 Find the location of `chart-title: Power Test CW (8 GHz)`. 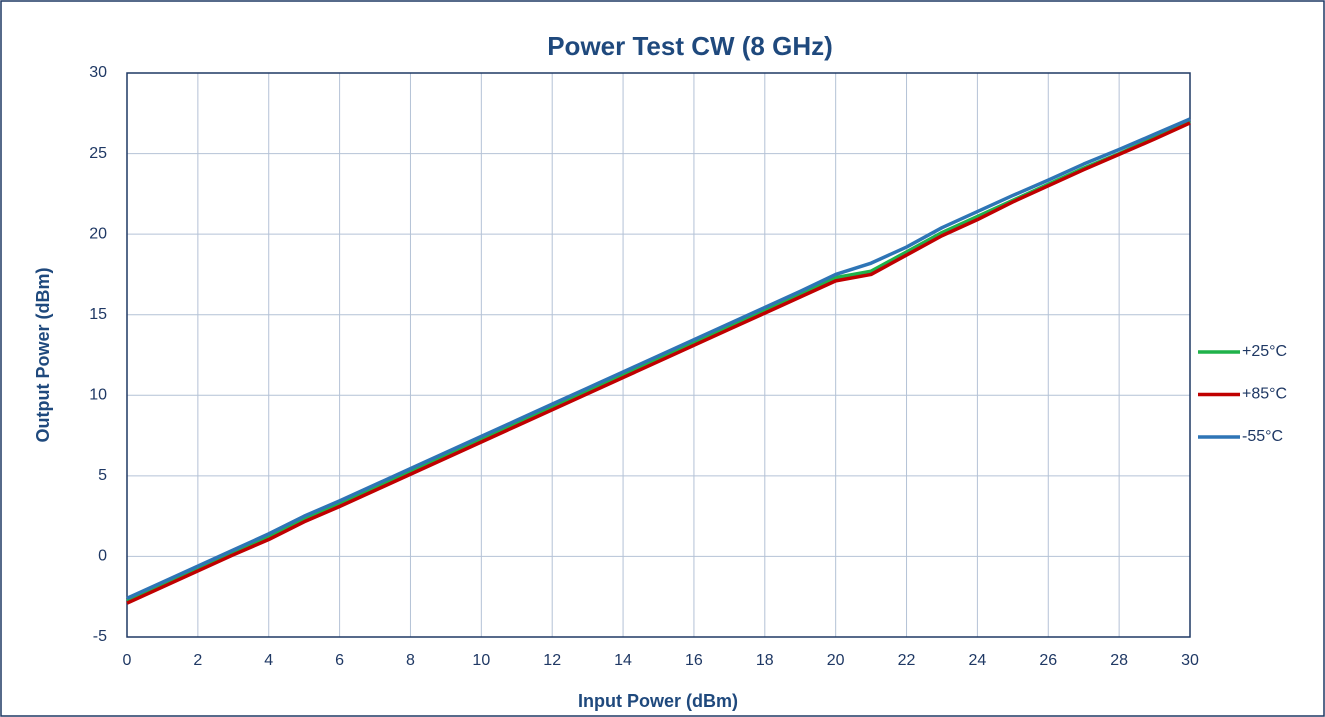

chart-title: Power Test CW (8 GHz) is located at coordinates (690, 46).